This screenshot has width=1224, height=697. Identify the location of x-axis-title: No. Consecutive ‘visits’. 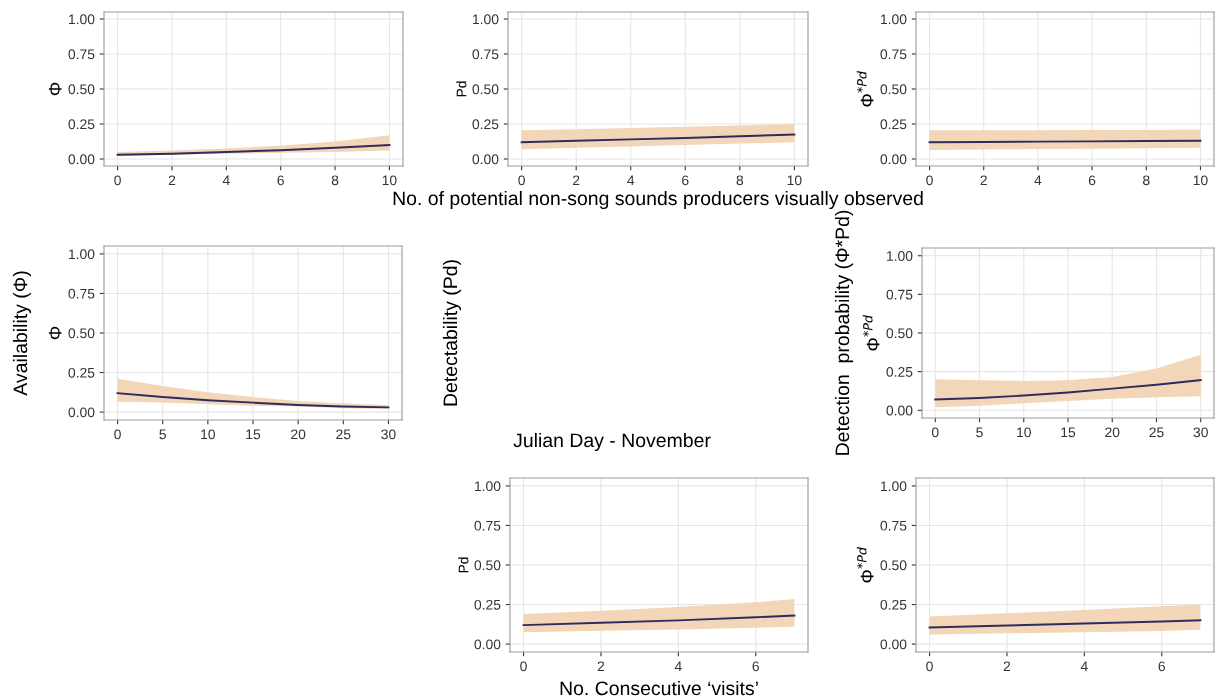
(659, 688).